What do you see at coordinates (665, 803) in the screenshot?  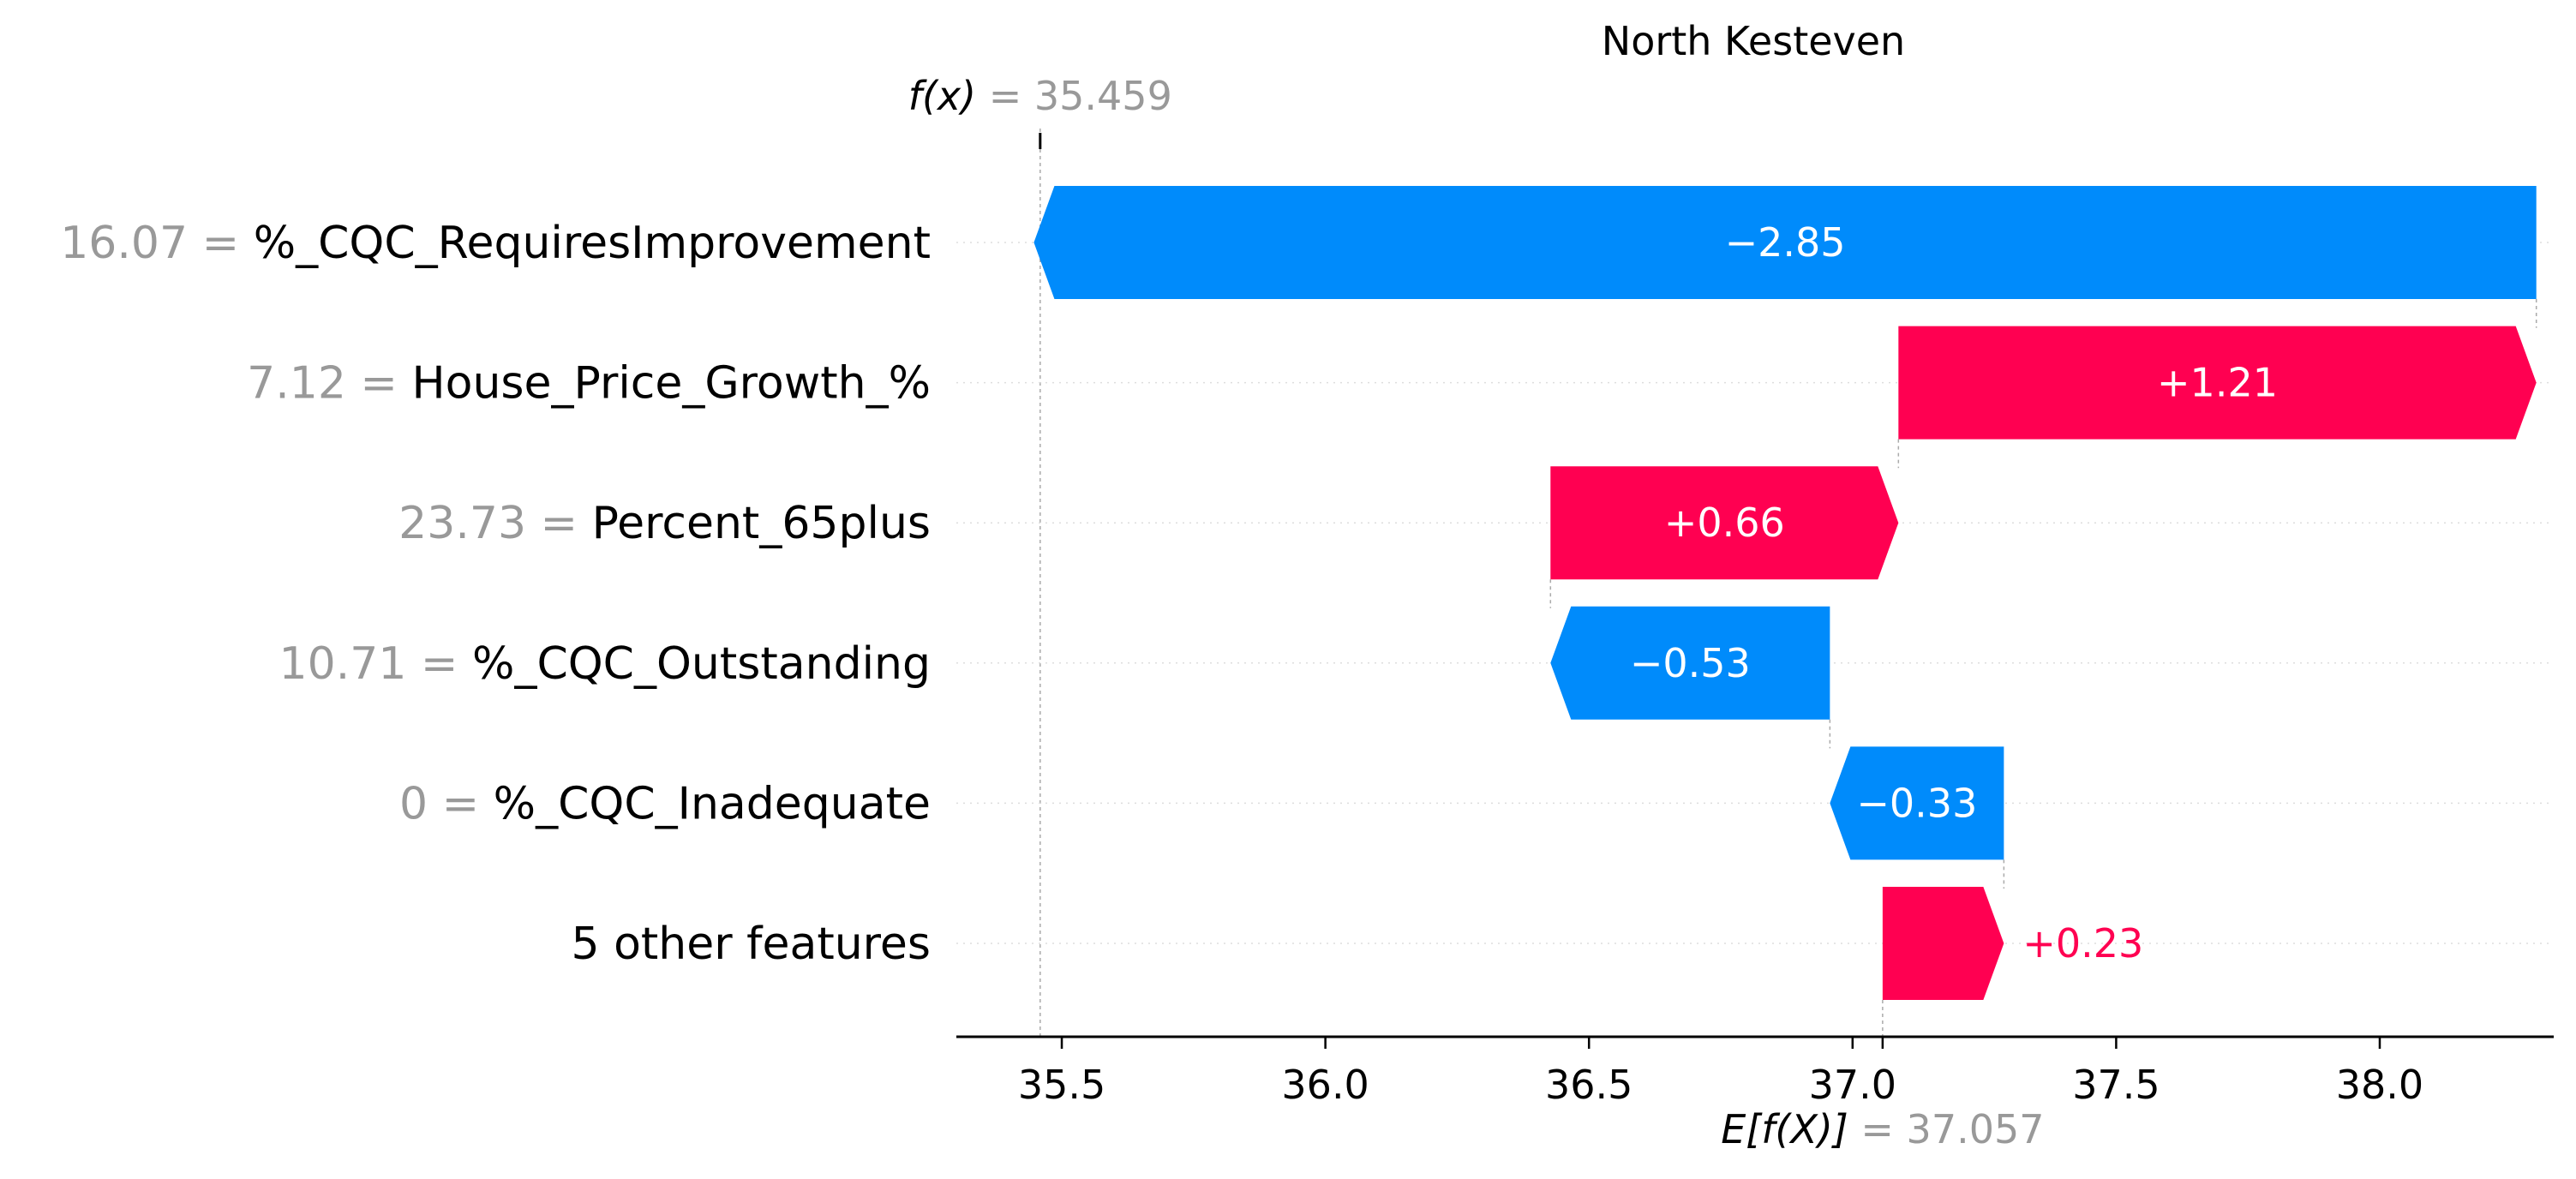 I see `feature-label: 0 = %_CQC_Inadequate` at bounding box center [665, 803].